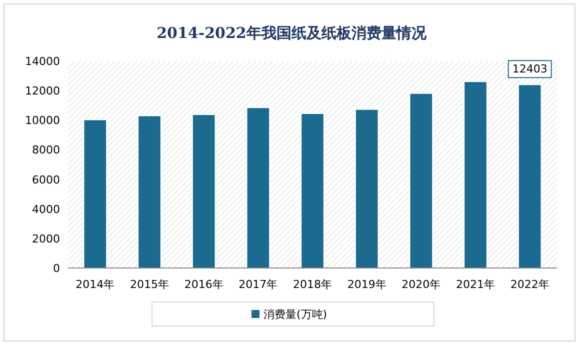 The height and width of the screenshot is (349, 583). What do you see at coordinates (366, 284) in the screenshot?
I see `x-tick-label: 2019年` at bounding box center [366, 284].